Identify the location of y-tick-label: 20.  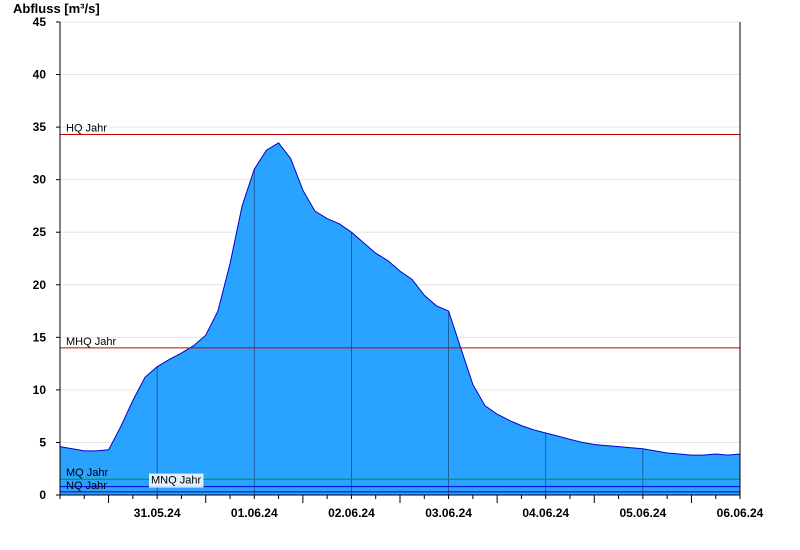
(40, 285).